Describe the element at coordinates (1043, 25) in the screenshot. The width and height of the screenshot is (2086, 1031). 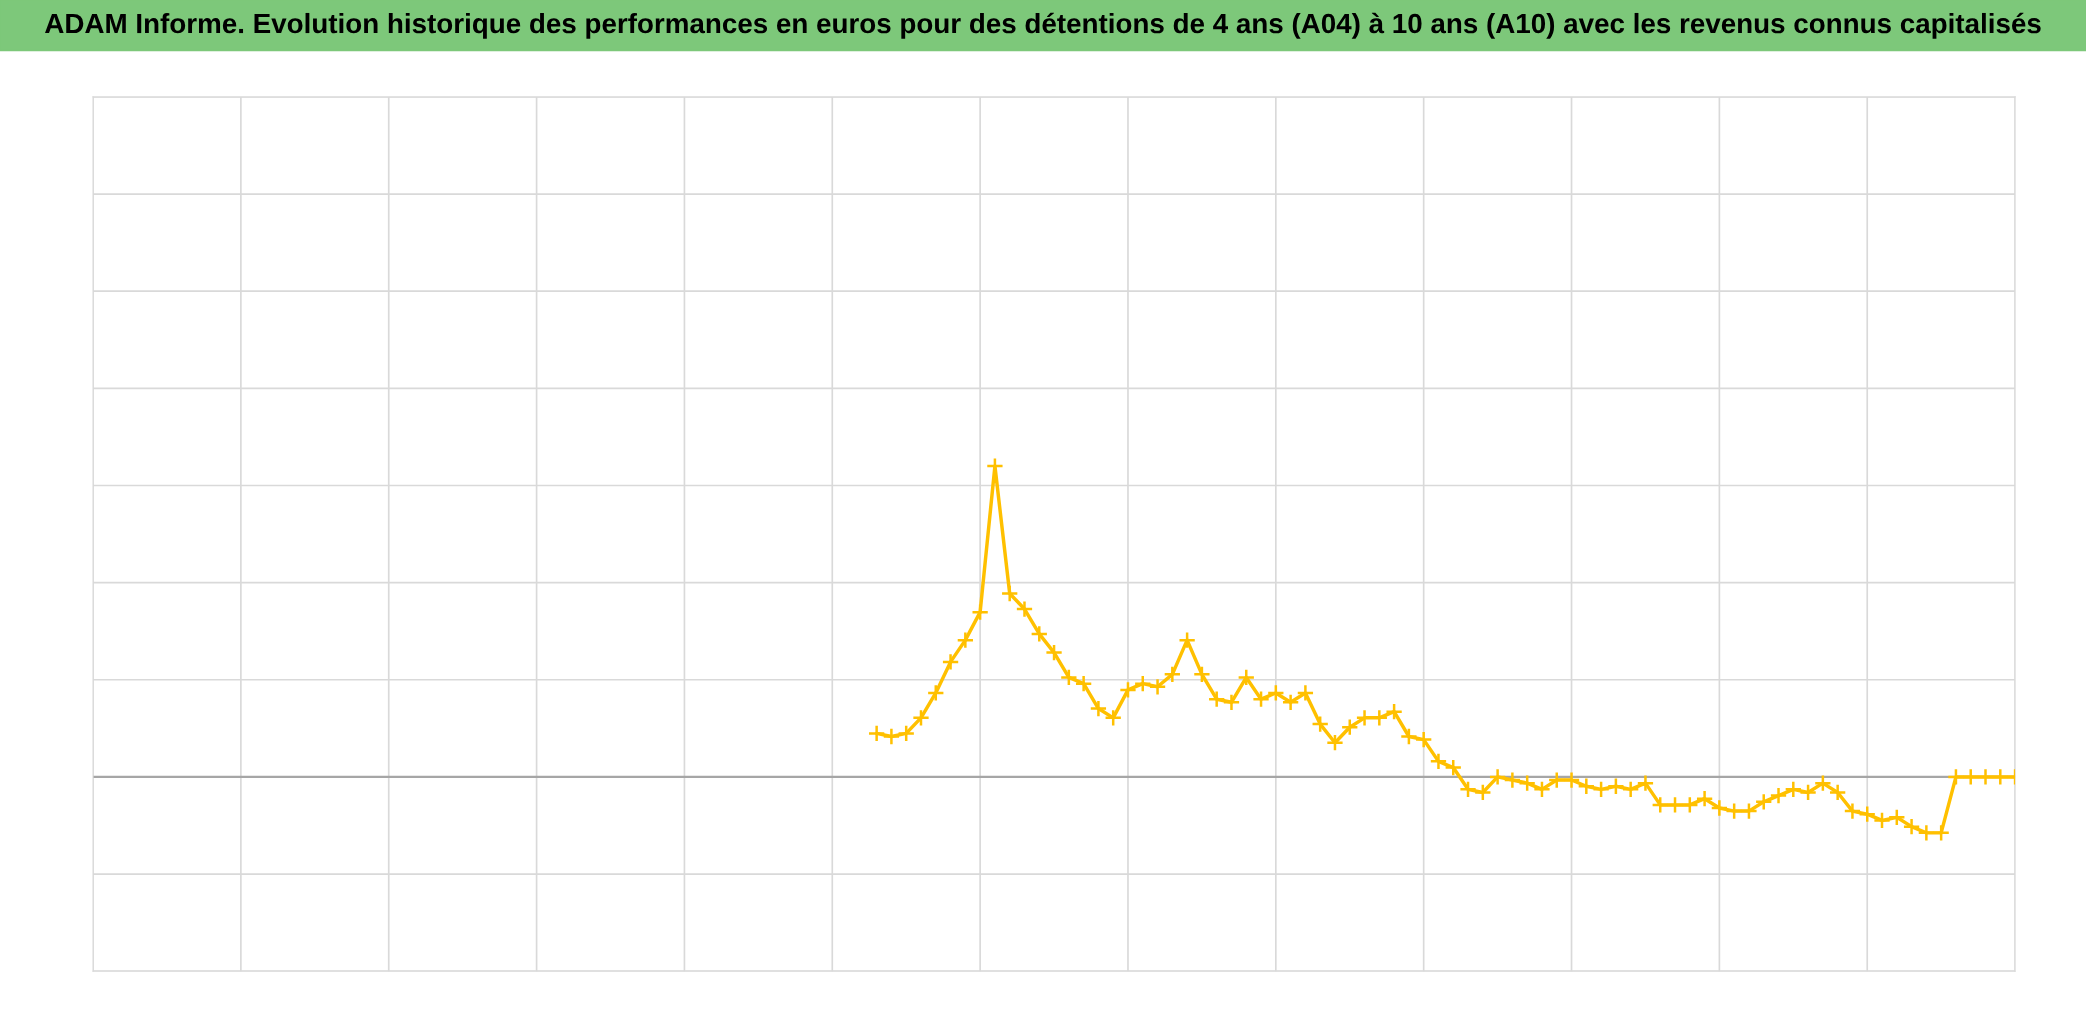
I see `chart-title: ADAM Informe. Evolution historique des performances en euros pour des détentions de 4 ans (A04) à 10 ans (A10) avec les revenus connus capitalisés` at that location.